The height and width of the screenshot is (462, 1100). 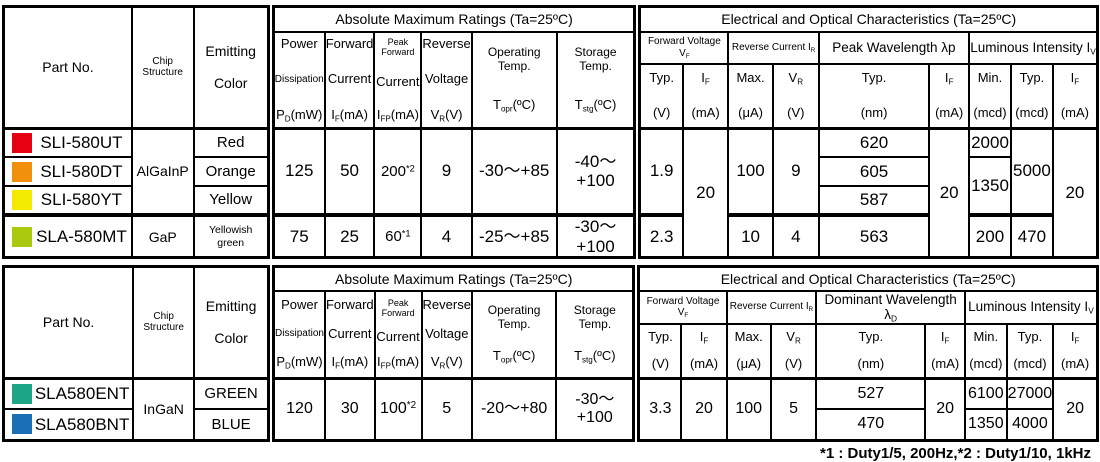 What do you see at coordinates (446, 409) in the screenshot?
I see `vr-value: 5` at bounding box center [446, 409].